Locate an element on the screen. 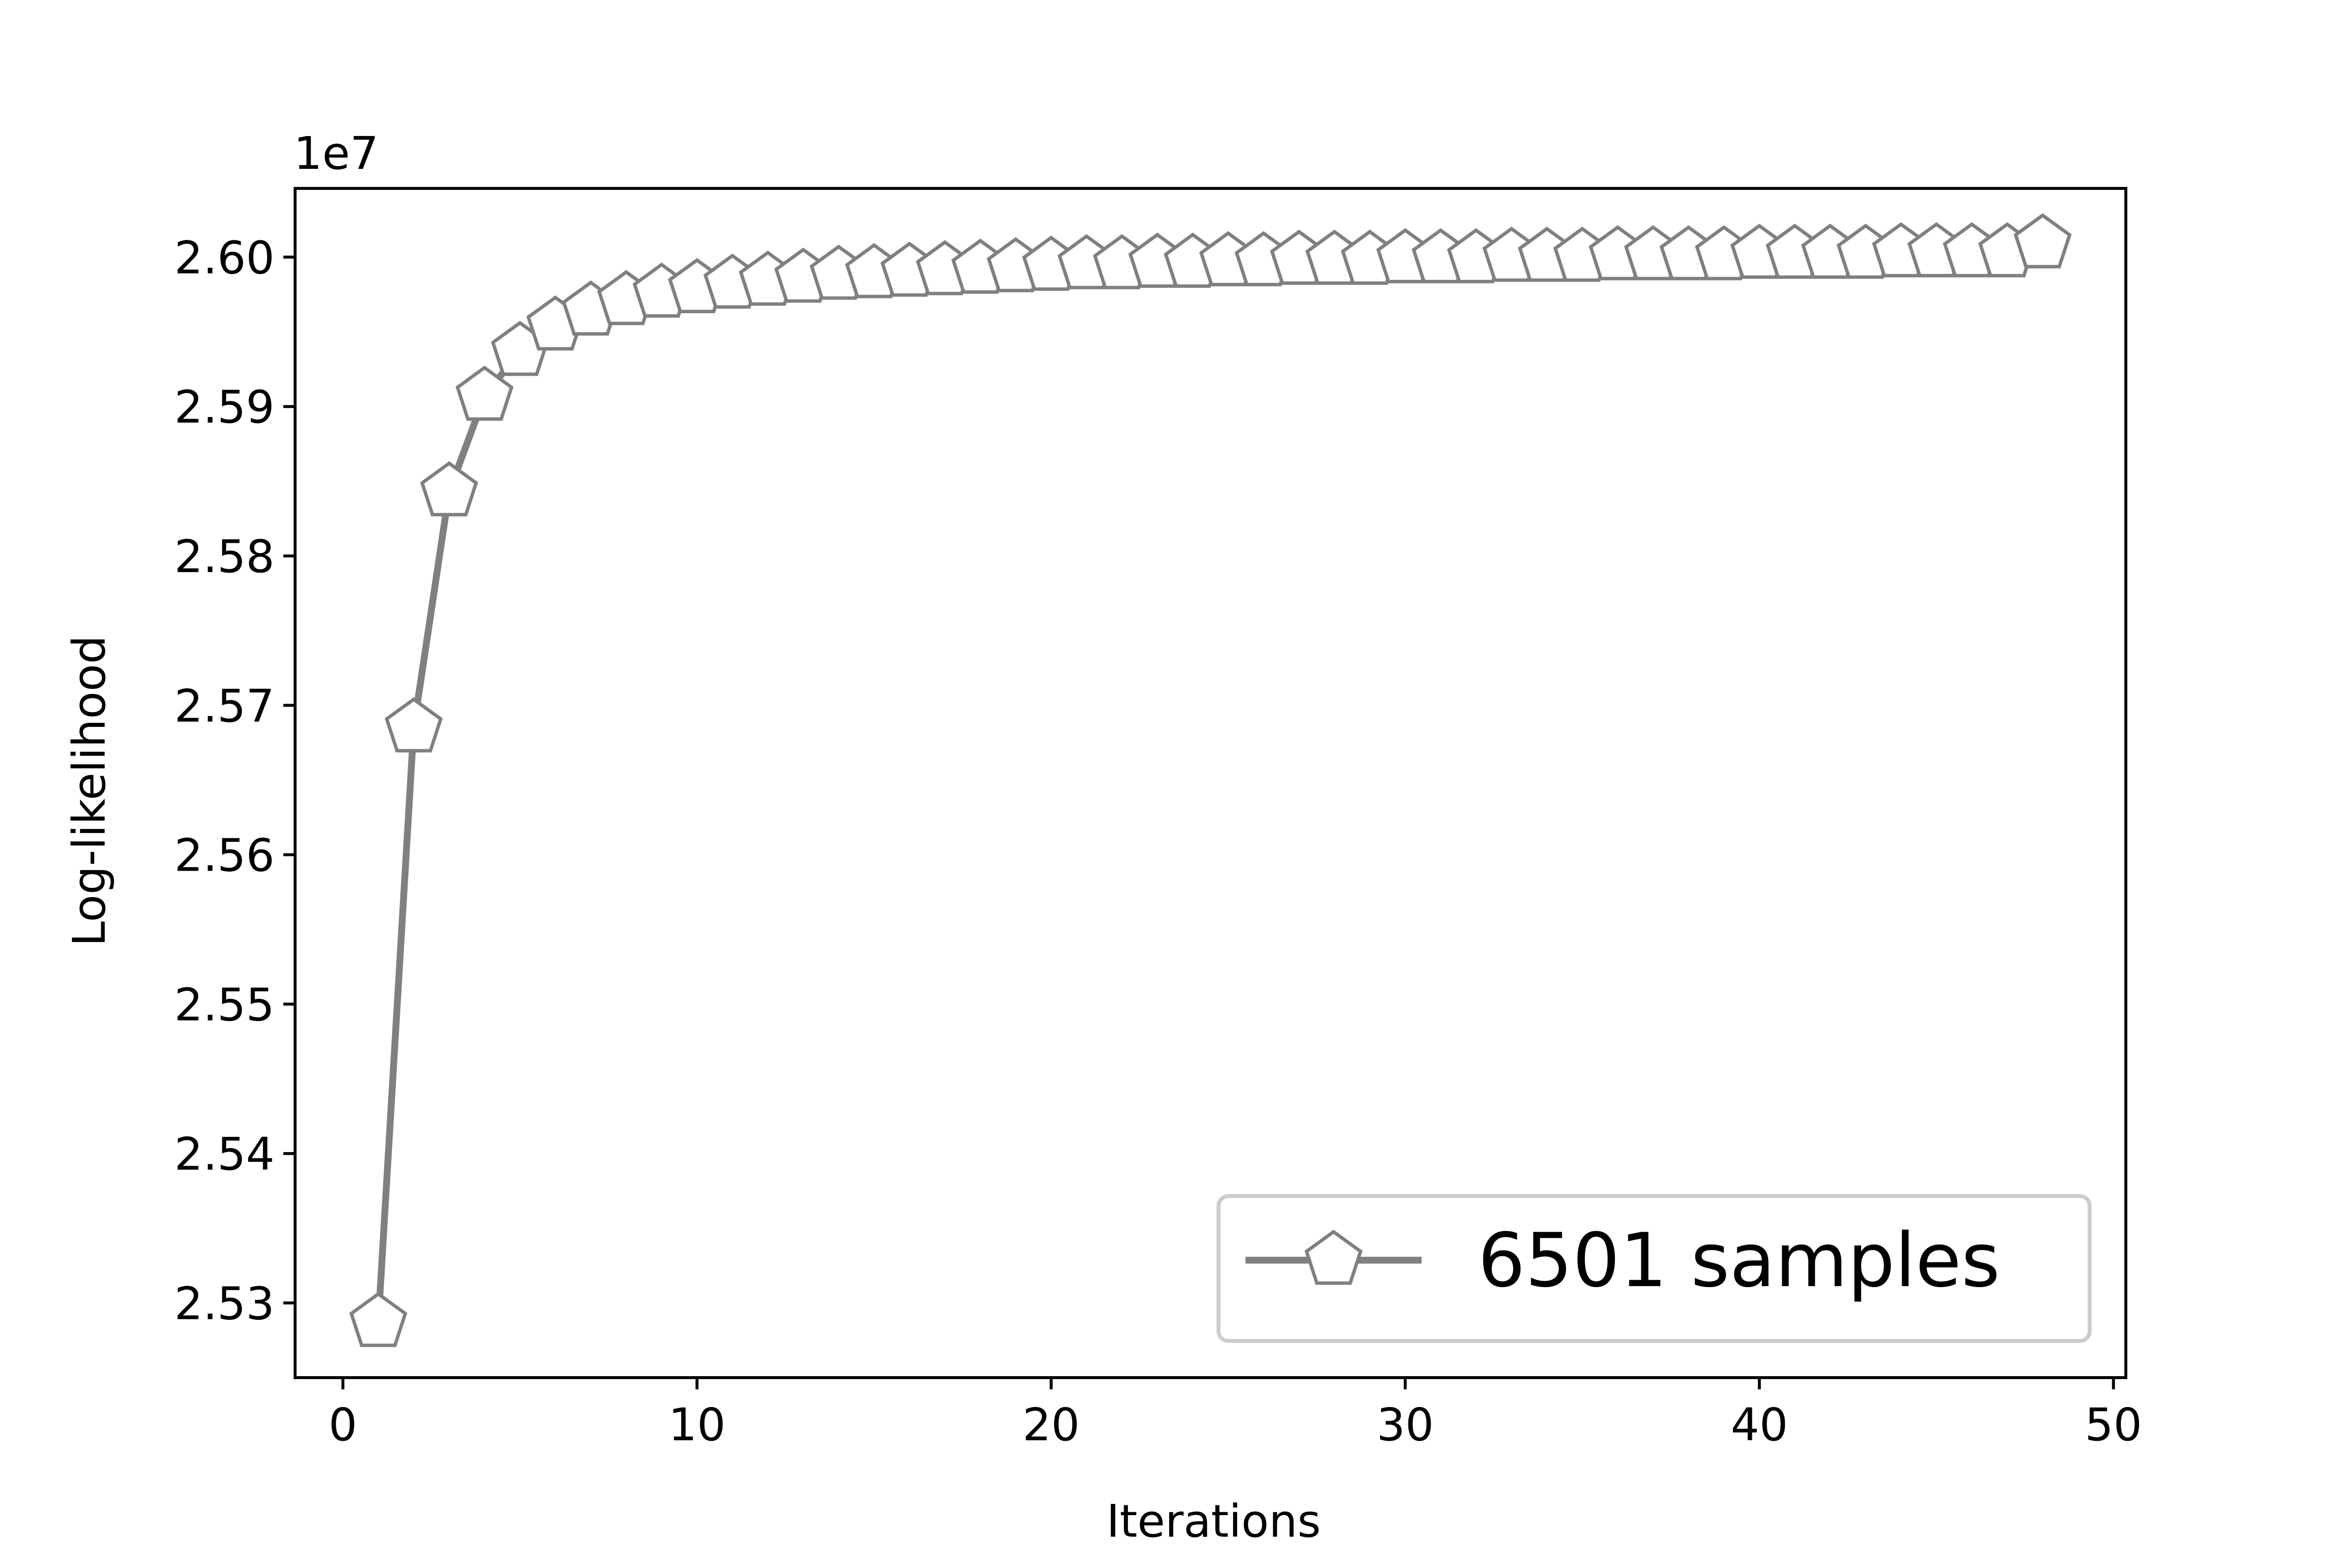 This screenshot has height=1568, width=2349. y-tick-label: 2.57 is located at coordinates (225, 706).